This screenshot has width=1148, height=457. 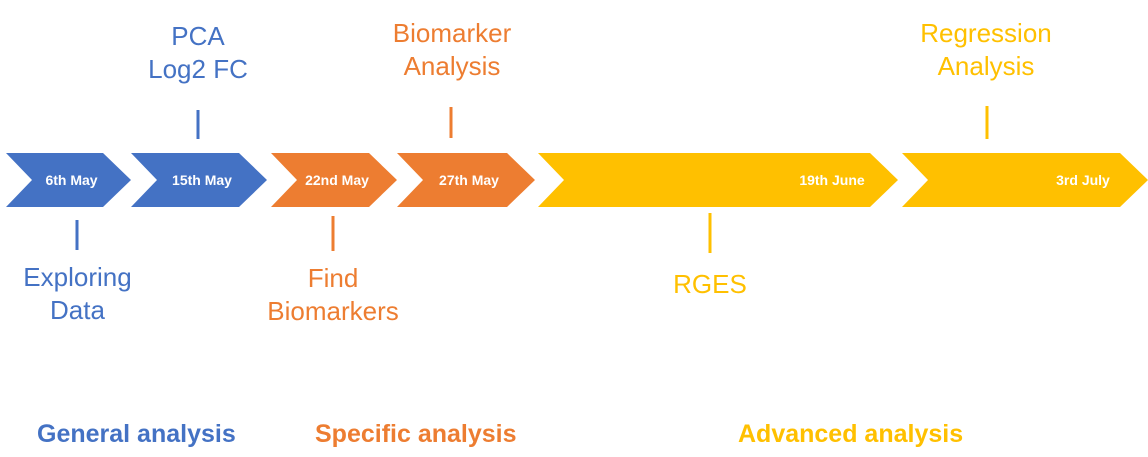 What do you see at coordinates (452, 33) in the screenshot?
I see `milestone-biomarker-analysis-line-1: Biomarker` at bounding box center [452, 33].